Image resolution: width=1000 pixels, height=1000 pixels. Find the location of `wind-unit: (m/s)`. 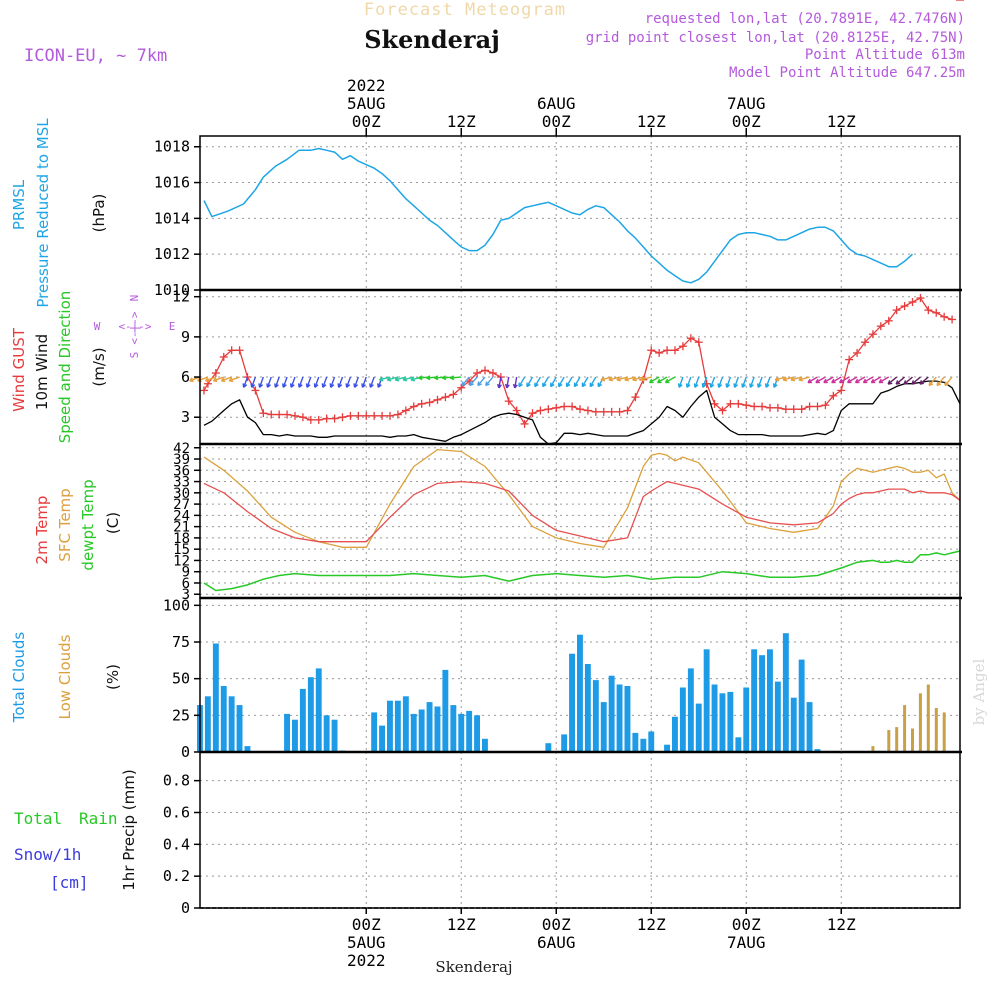

wind-unit: (m/s) is located at coordinates (99, 366).